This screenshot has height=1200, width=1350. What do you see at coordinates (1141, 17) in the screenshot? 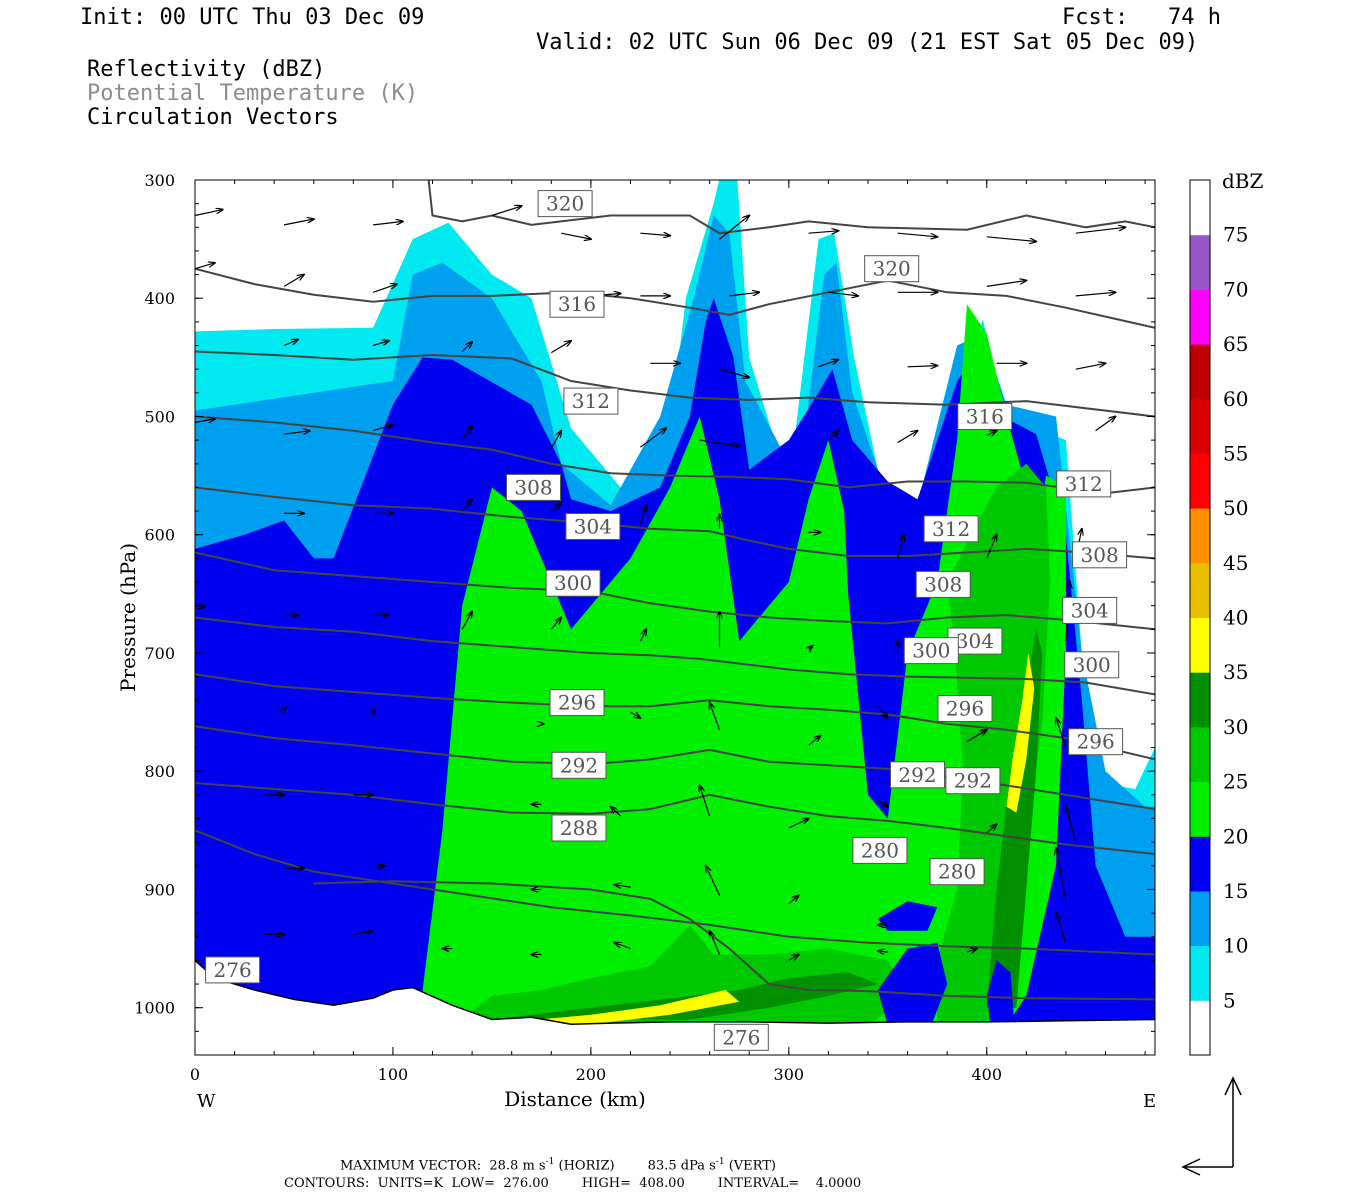
I see `forecast-hour: Fcst: 74 h` at bounding box center [1141, 17].